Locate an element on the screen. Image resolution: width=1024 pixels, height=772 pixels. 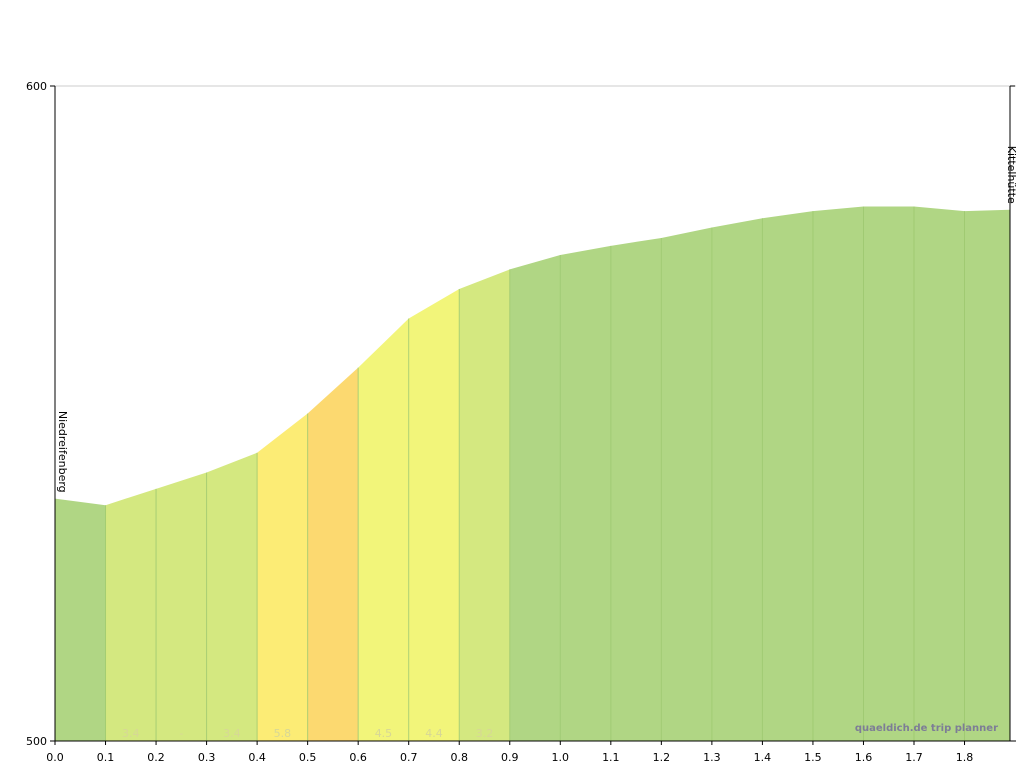
x-tick-label-4: 0.4 is located at coordinates (257, 757).